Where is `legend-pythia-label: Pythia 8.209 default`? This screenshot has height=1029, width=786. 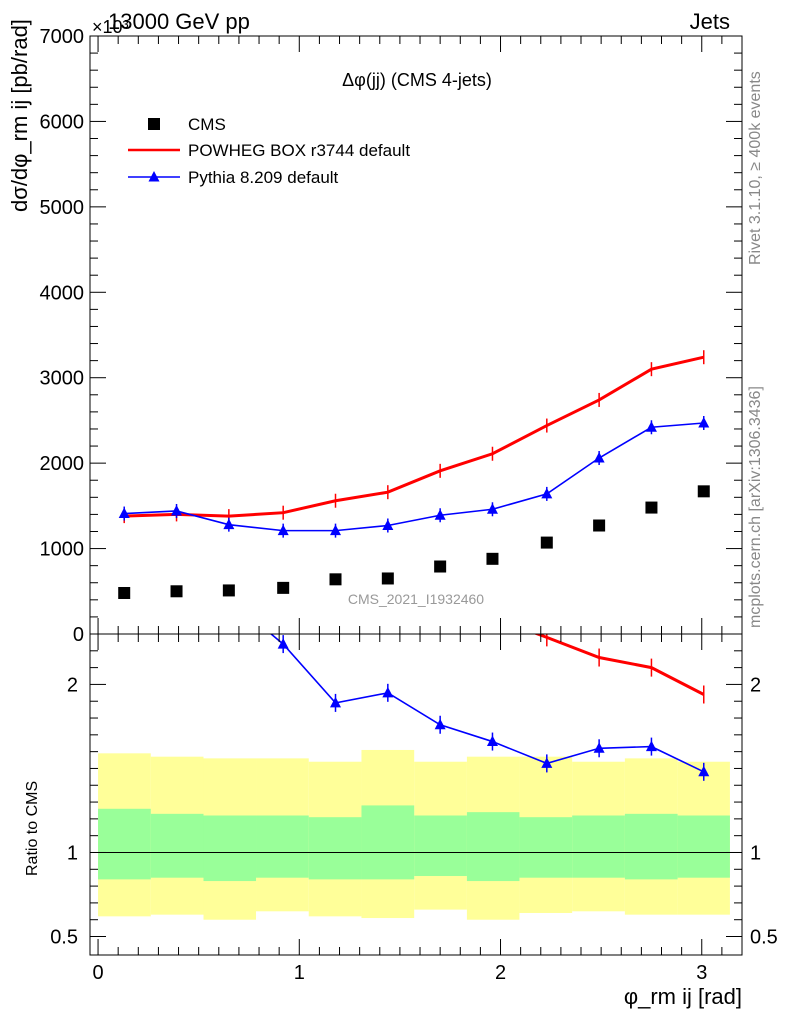 legend-pythia-label: Pythia 8.209 default is located at coordinates (263, 177).